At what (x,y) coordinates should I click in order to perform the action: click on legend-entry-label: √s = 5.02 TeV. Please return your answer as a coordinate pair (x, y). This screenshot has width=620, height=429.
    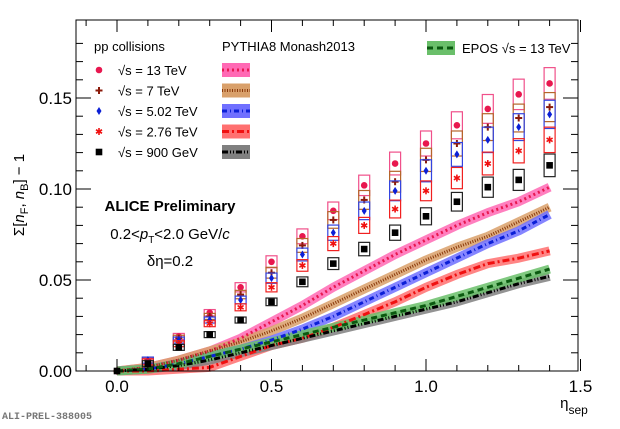
    Looking at the image, I should click on (158, 111).